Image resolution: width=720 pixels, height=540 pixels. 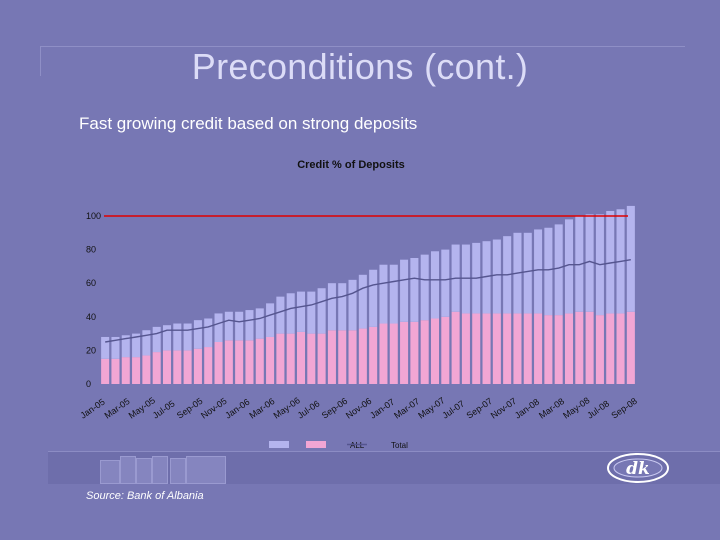 What do you see at coordinates (92, 409) in the screenshot?
I see `x-tick-label: Jan-05` at bounding box center [92, 409].